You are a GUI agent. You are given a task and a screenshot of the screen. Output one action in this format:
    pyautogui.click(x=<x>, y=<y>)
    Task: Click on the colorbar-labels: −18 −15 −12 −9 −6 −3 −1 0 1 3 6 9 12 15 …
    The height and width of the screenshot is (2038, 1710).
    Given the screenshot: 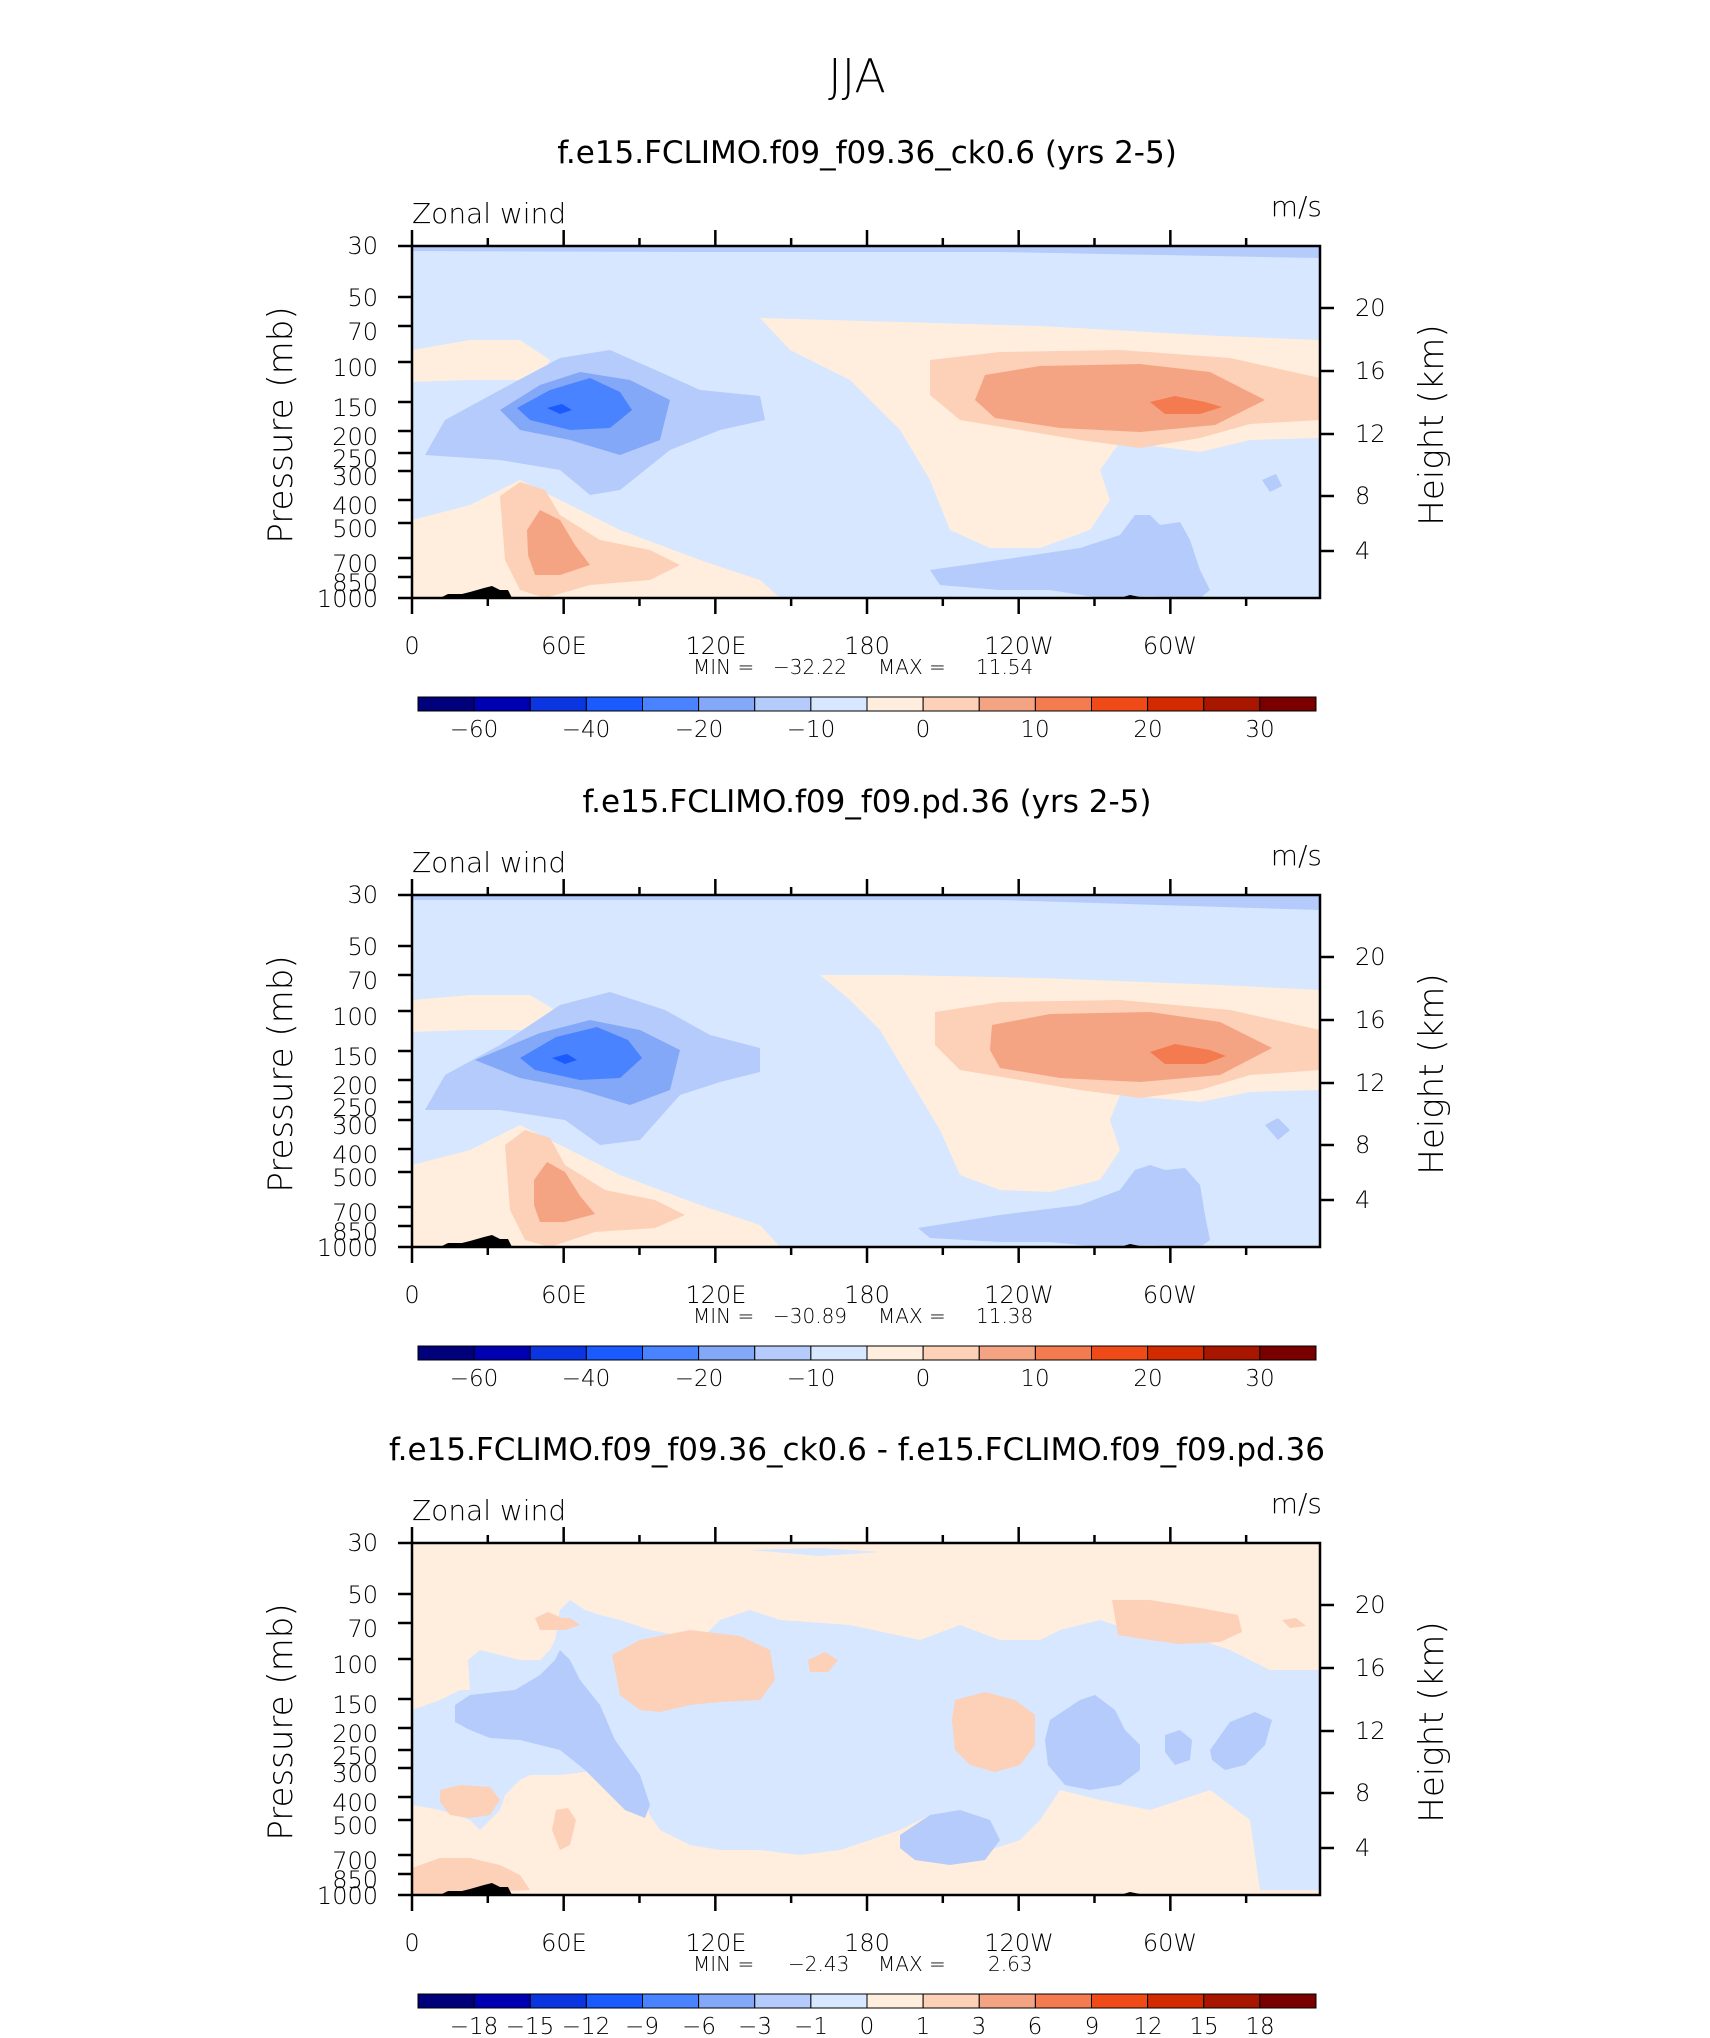 What is the action you would take?
    pyautogui.click(x=862, y=2026)
    